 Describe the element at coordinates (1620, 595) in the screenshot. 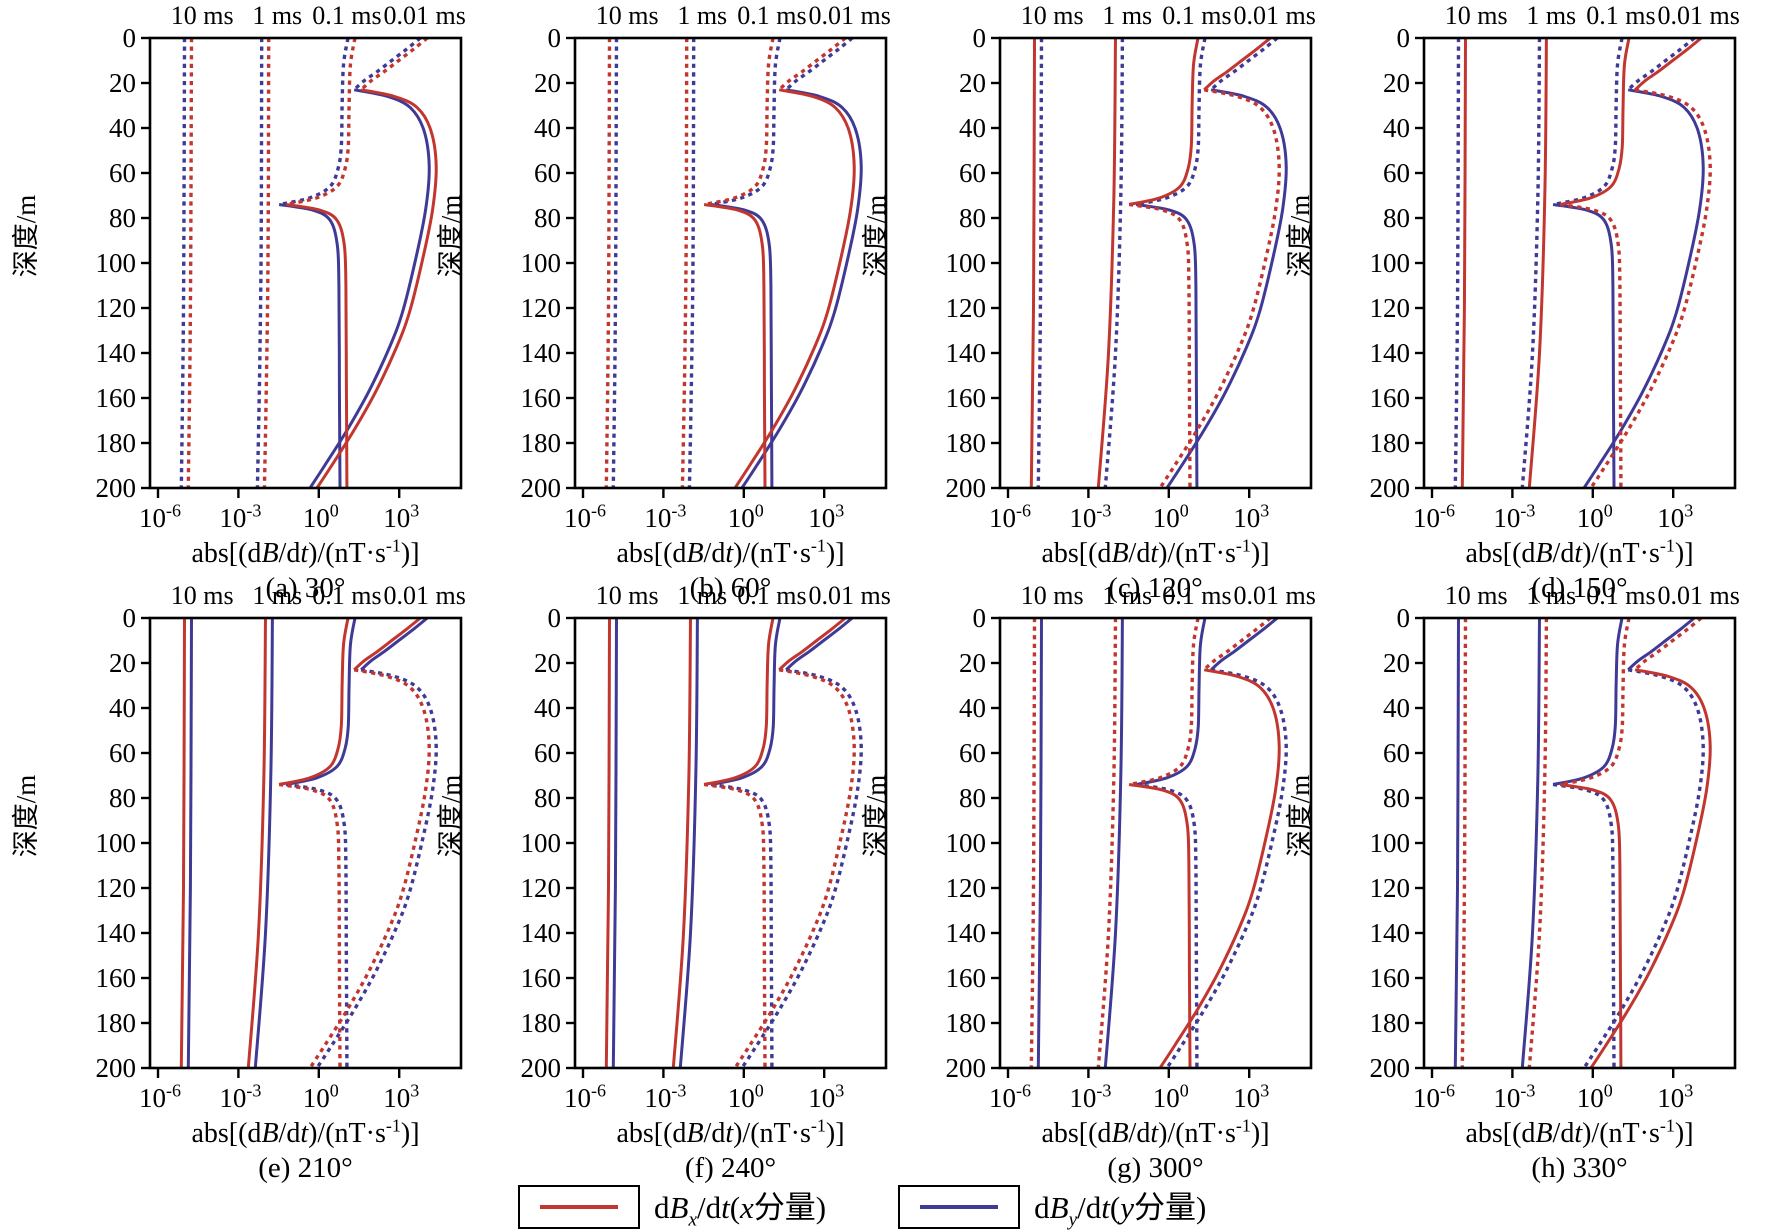

I see `gate-label-h-2: 0.1 ms` at that location.